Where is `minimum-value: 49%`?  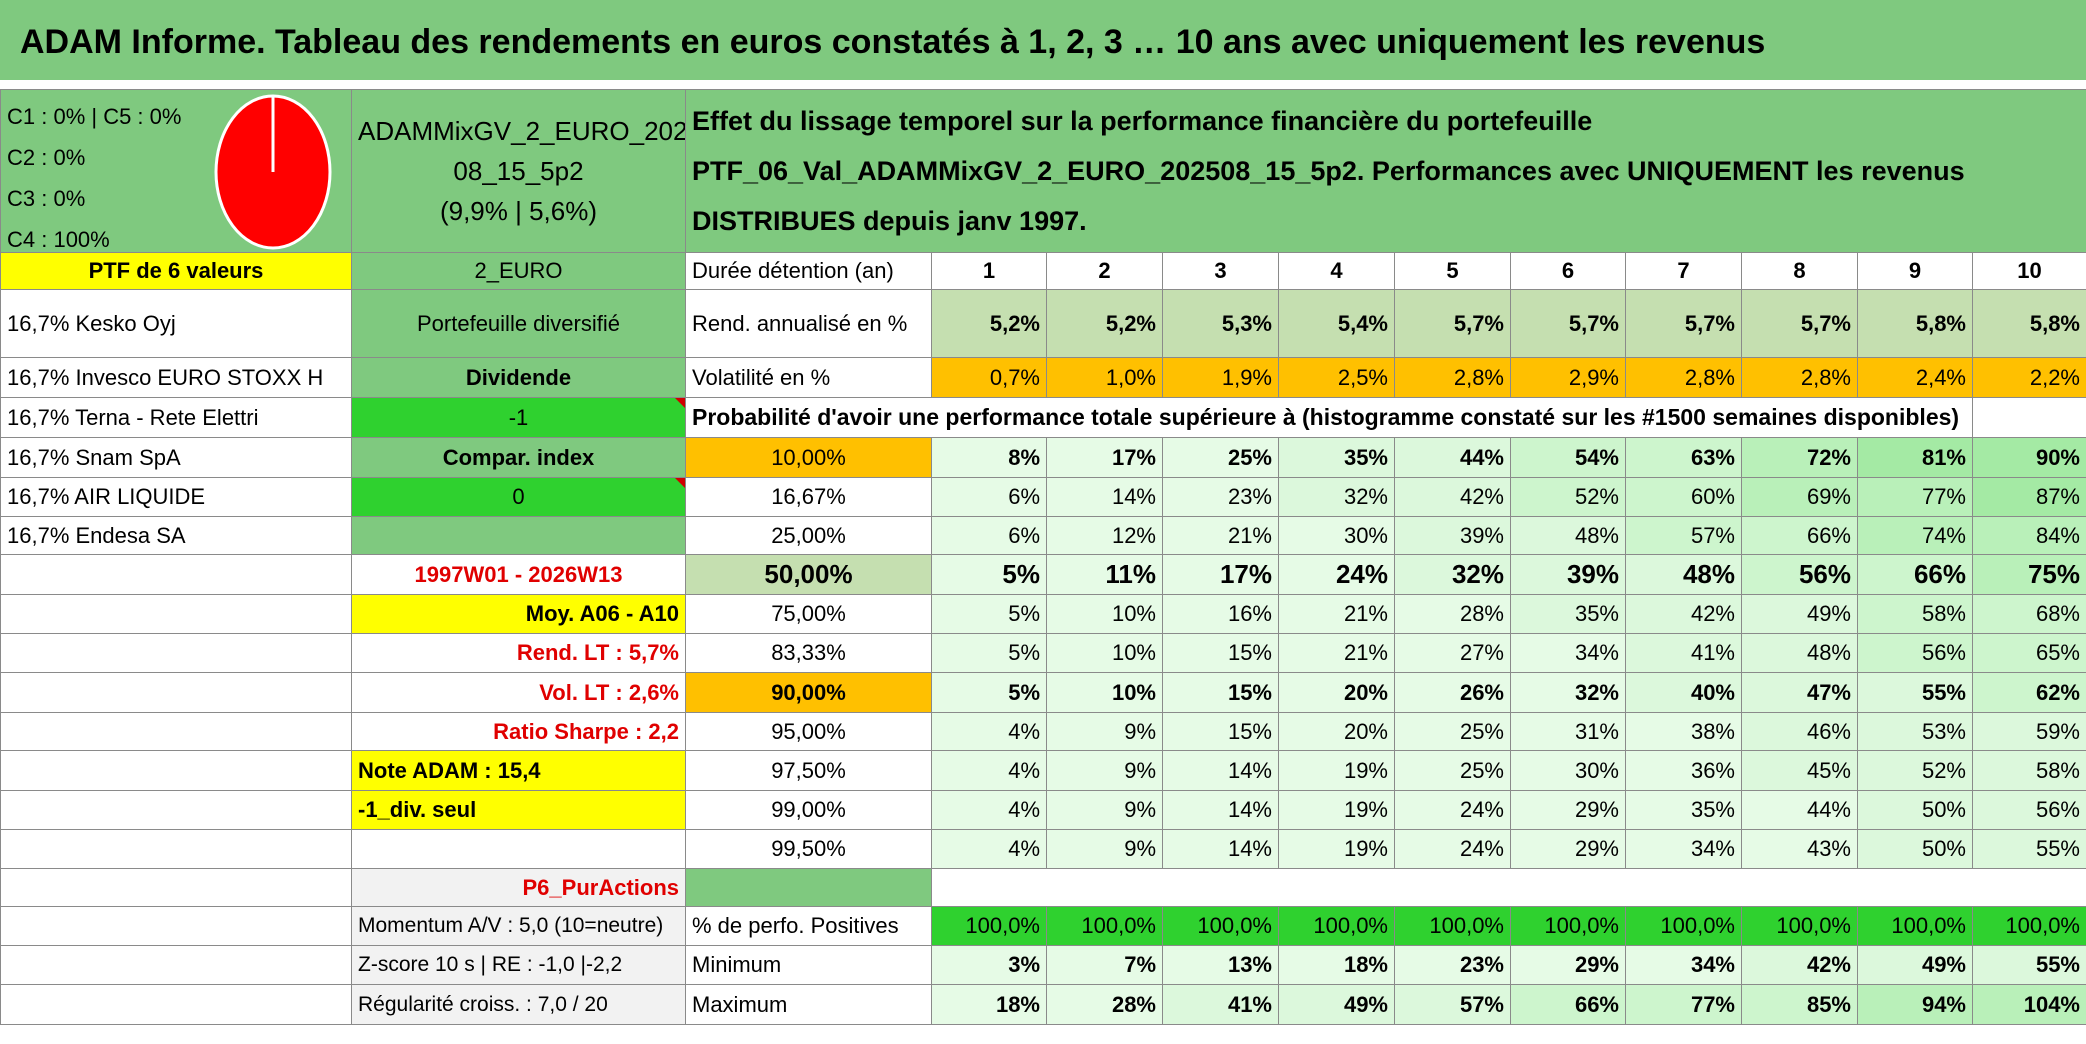
minimum-value: 49% is located at coordinates (1915, 965).